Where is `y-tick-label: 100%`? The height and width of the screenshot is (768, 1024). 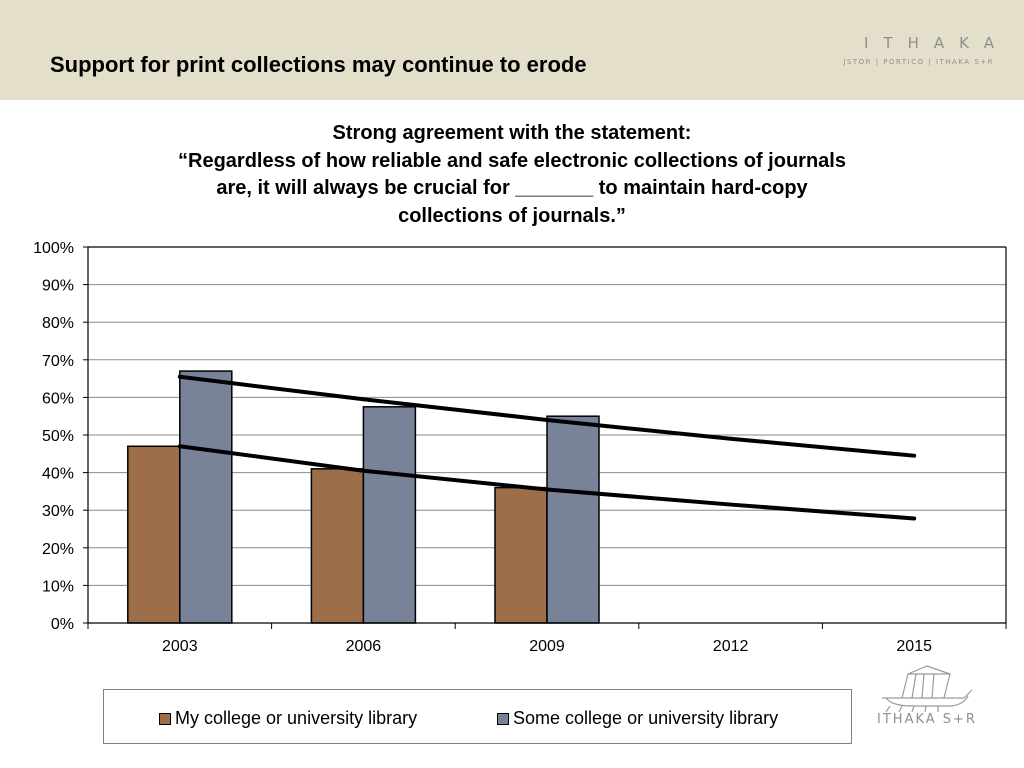 y-tick-label: 100% is located at coordinates (53, 248).